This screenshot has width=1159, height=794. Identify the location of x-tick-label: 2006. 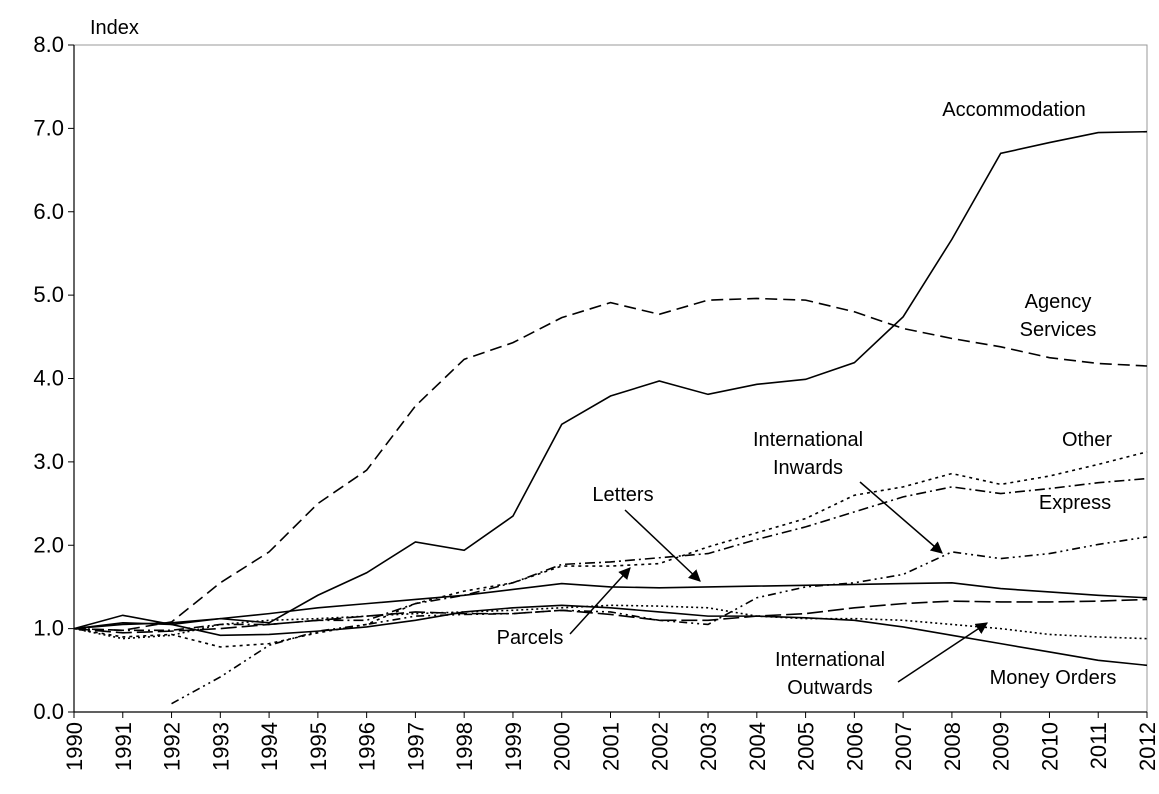
(854, 746).